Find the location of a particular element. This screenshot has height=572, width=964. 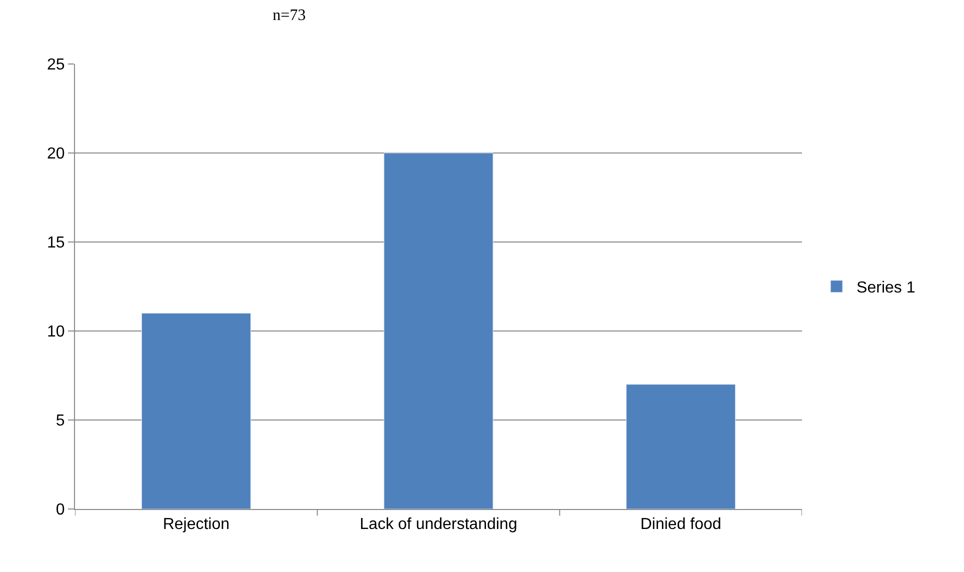

x-tick-label: Lack of understanding is located at coordinates (439, 525).